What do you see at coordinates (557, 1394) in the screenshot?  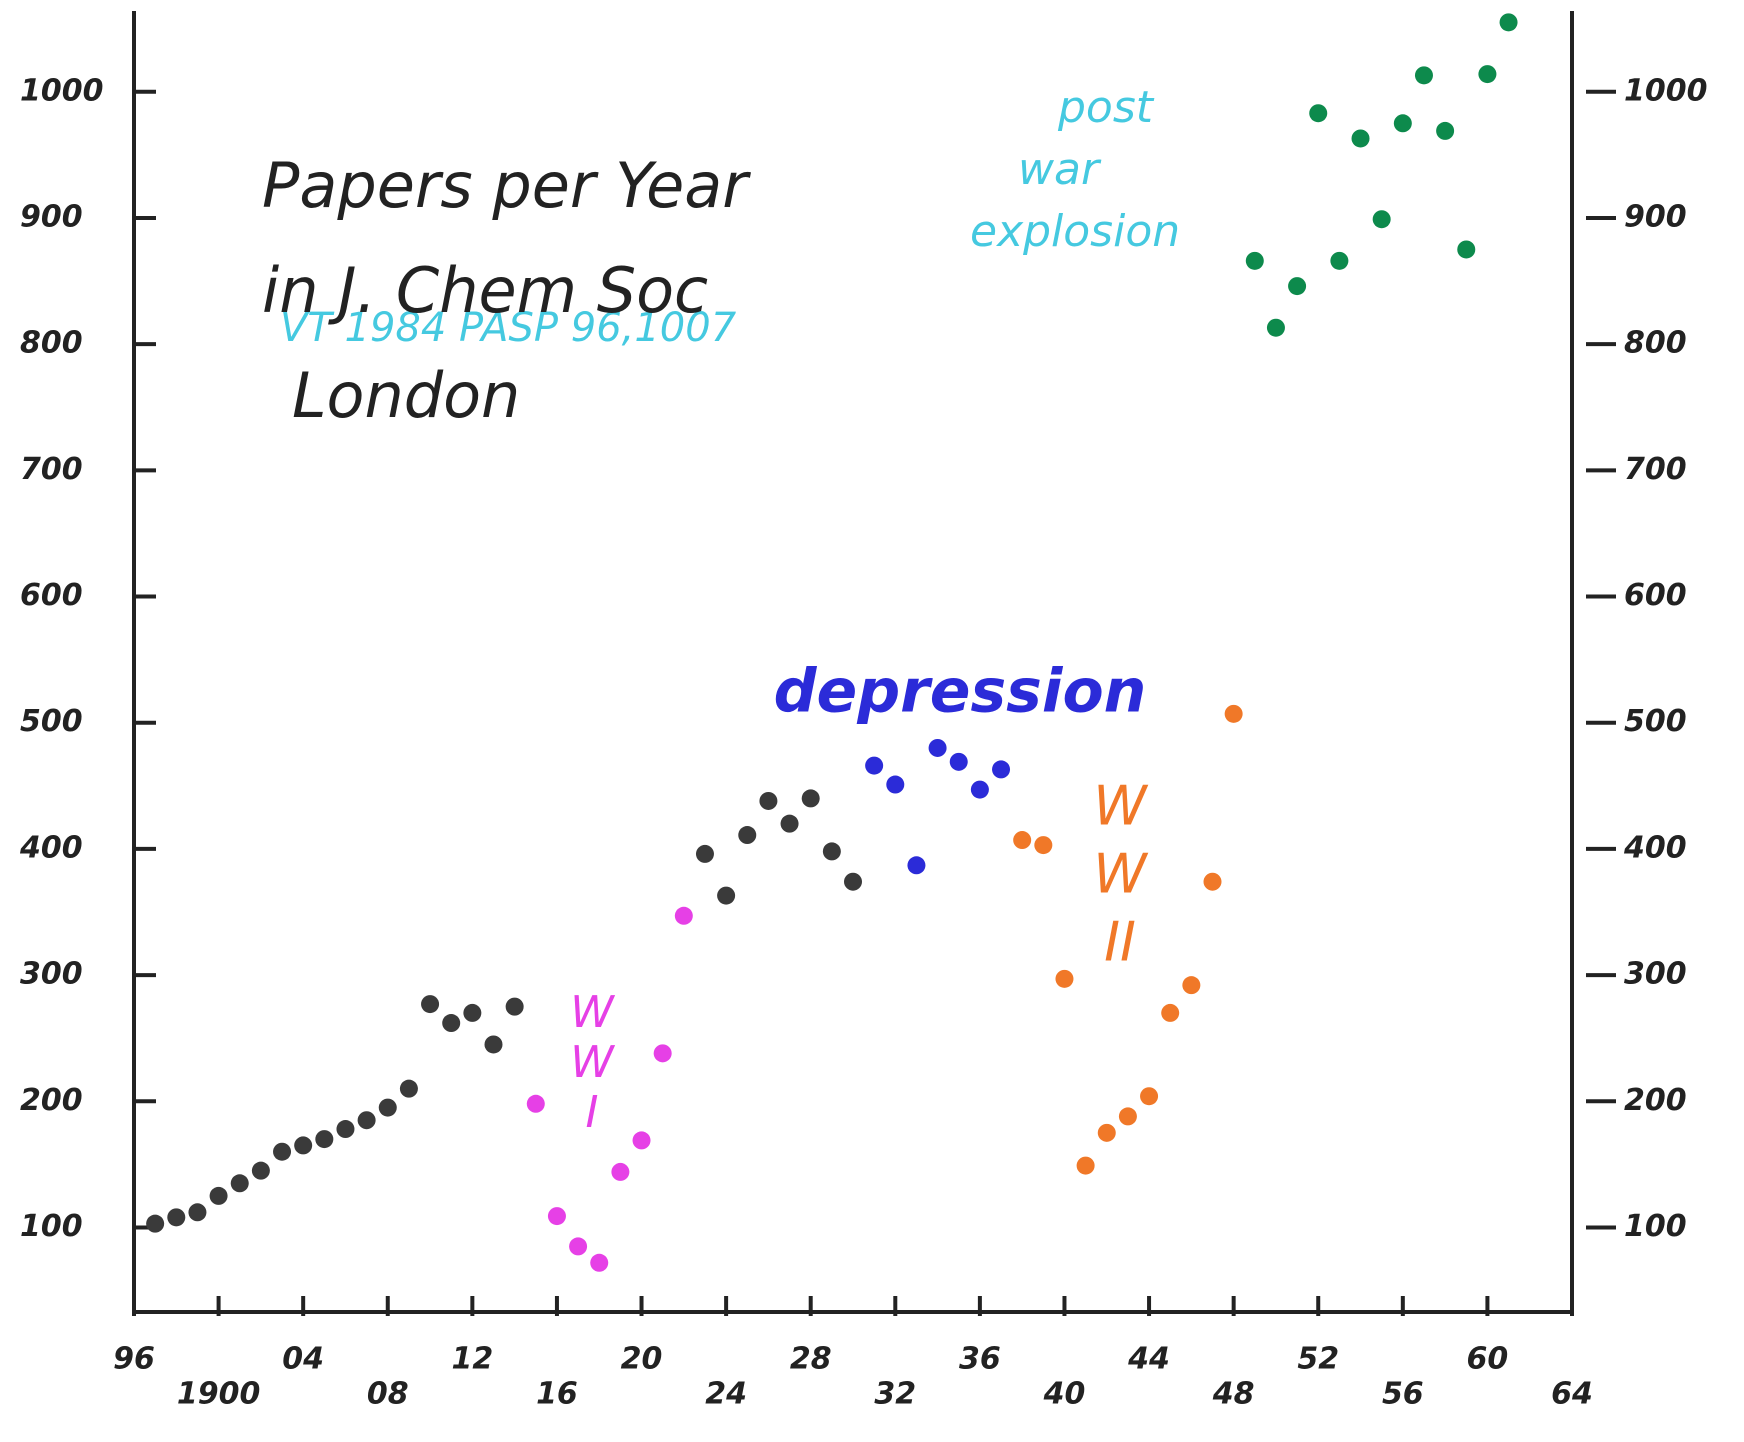 I see `x-tick-label: 16` at bounding box center [557, 1394].